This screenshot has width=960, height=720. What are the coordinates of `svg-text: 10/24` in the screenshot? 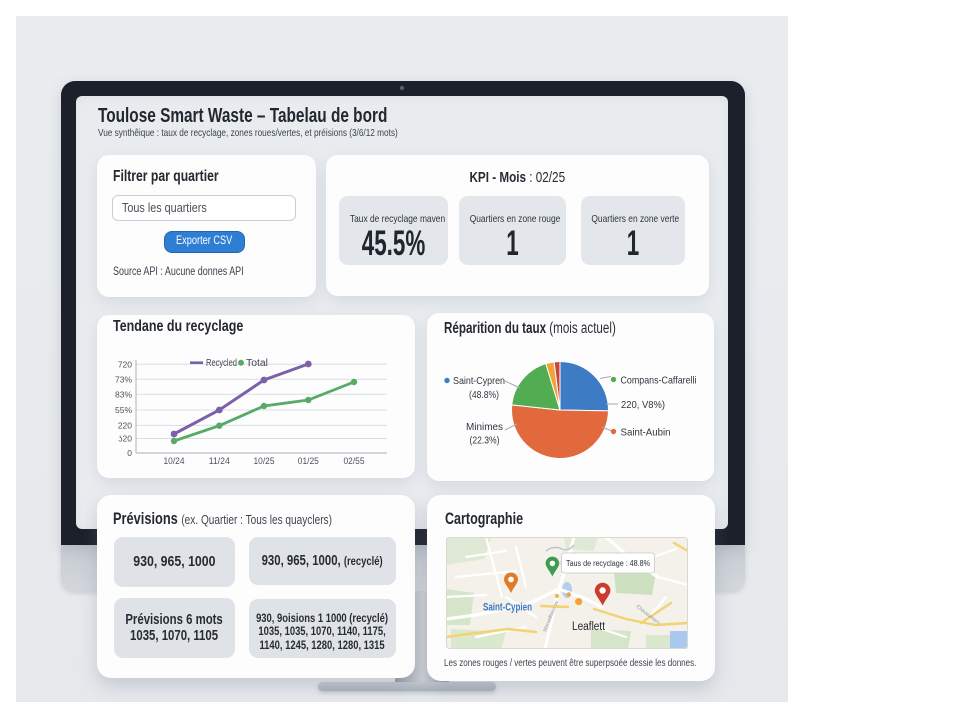 It's located at (174, 461).